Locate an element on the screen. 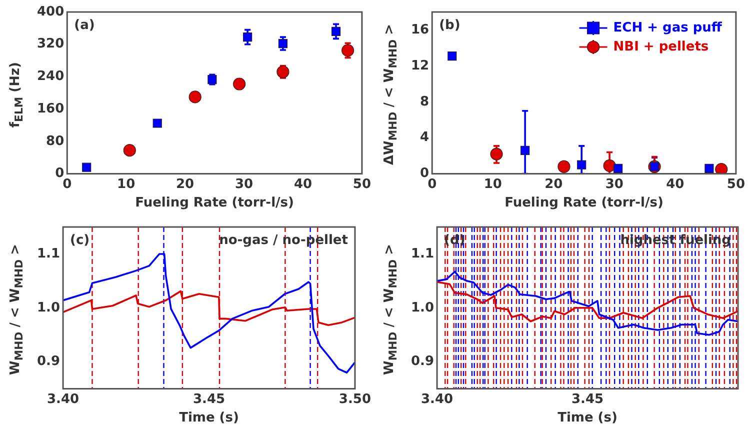 The height and width of the screenshot is (430, 748). annotation: (d) is located at coordinates (455, 240).